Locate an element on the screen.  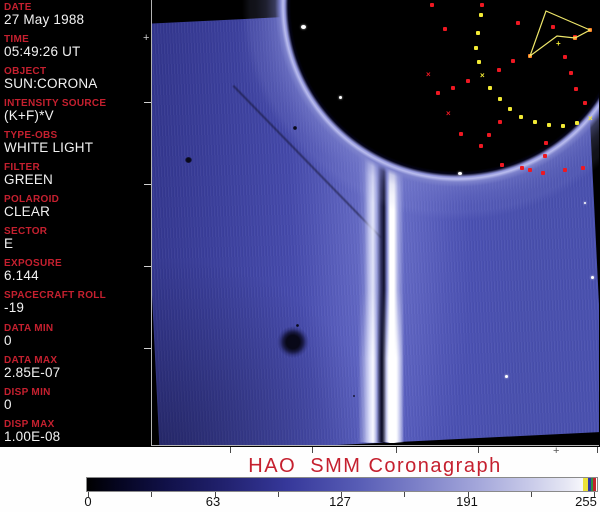
bottom-axis-plus-mark: + is located at coordinates (556, 451).